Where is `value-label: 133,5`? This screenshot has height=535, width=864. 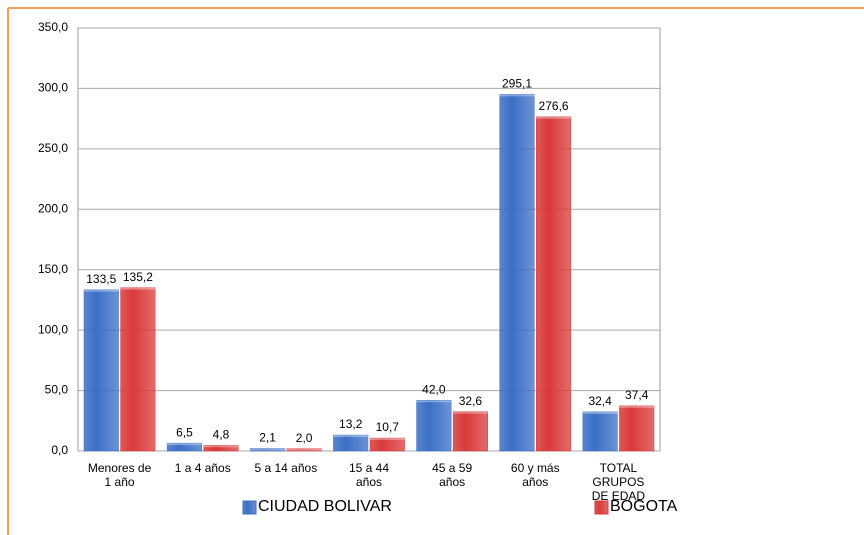 value-label: 133,5 is located at coordinates (101, 279).